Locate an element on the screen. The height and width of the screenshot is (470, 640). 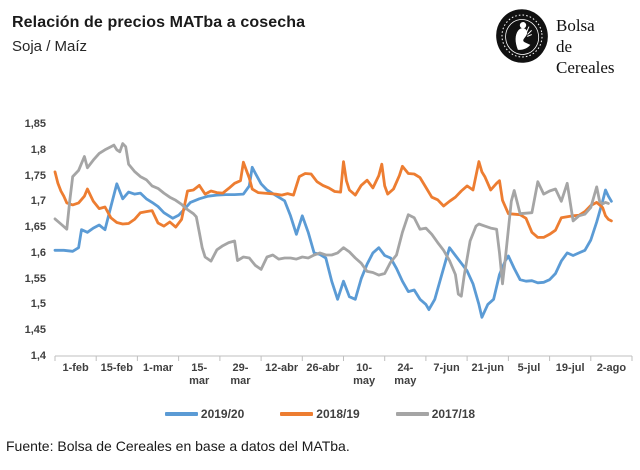
x-axis-label: 21-jun is located at coordinates (487, 368).